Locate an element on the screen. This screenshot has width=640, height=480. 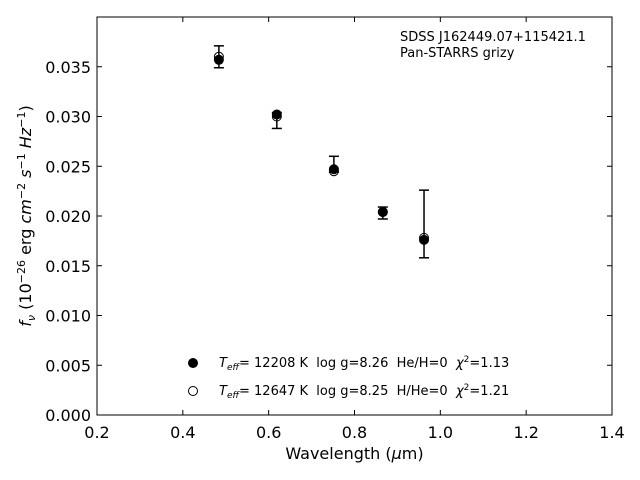
data-points is located at coordinates (321, 148).